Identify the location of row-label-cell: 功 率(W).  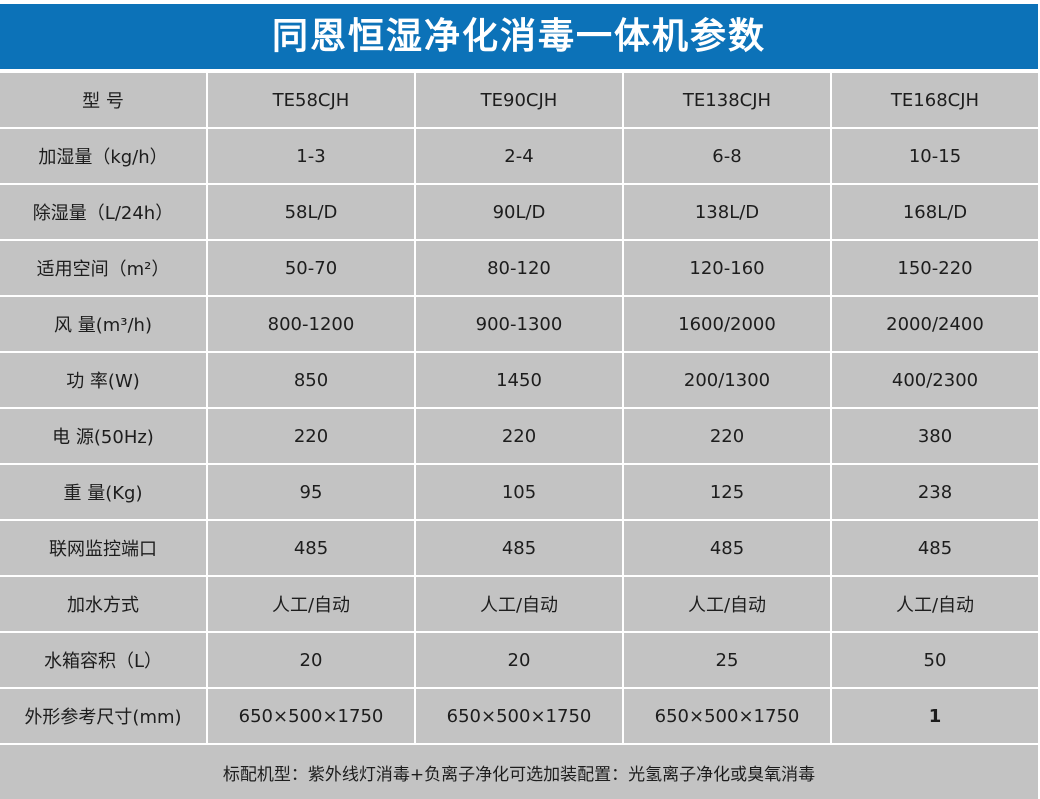
(103, 380).